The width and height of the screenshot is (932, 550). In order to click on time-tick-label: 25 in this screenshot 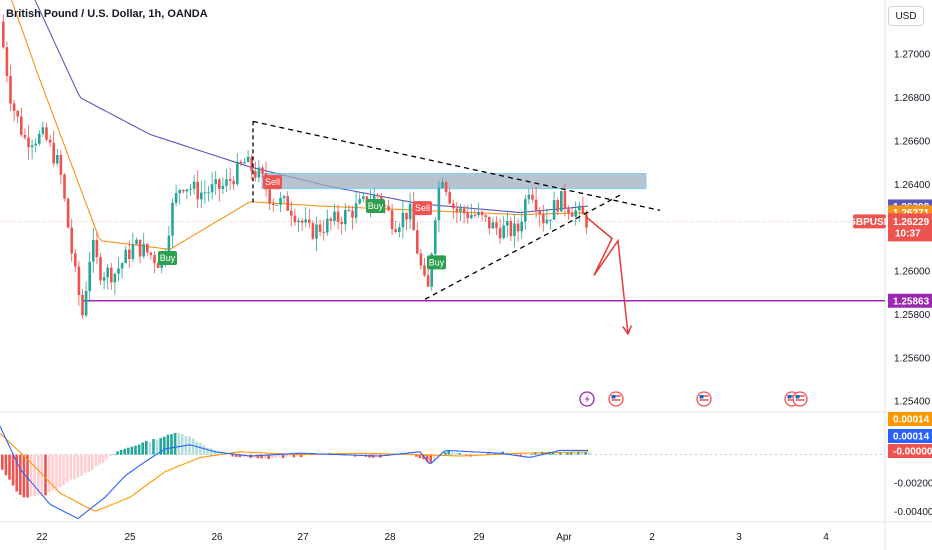, I will do `click(130, 537)`.